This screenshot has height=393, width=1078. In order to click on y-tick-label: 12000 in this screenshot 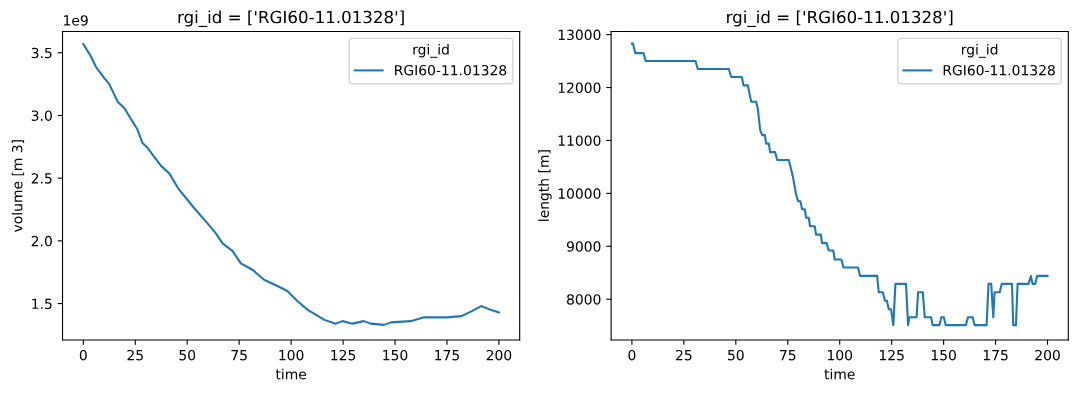, I will do `click(579, 88)`.